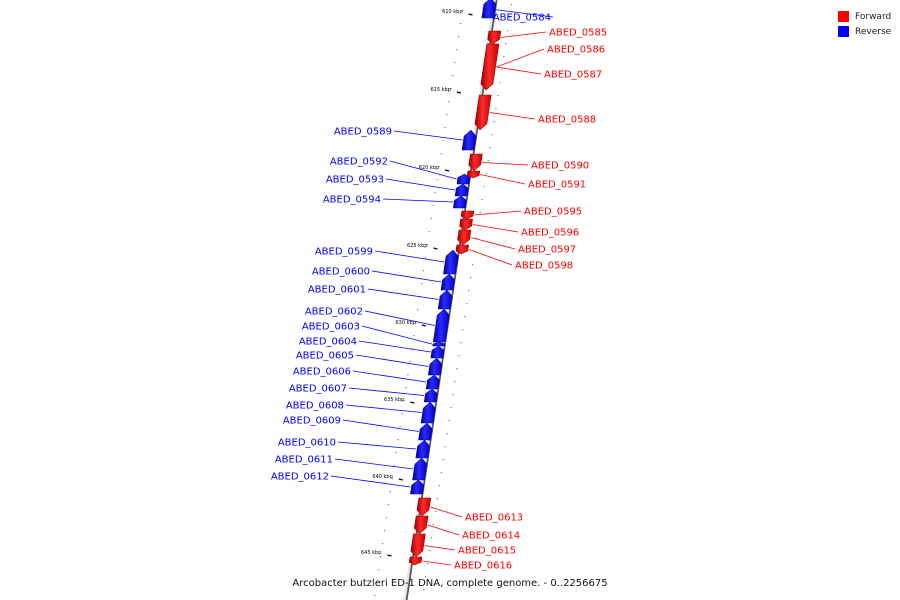 The width and height of the screenshot is (900, 600). Describe the element at coordinates (522, 18) in the screenshot. I see `gene-label-ABED_0584: ABED_0584` at that location.